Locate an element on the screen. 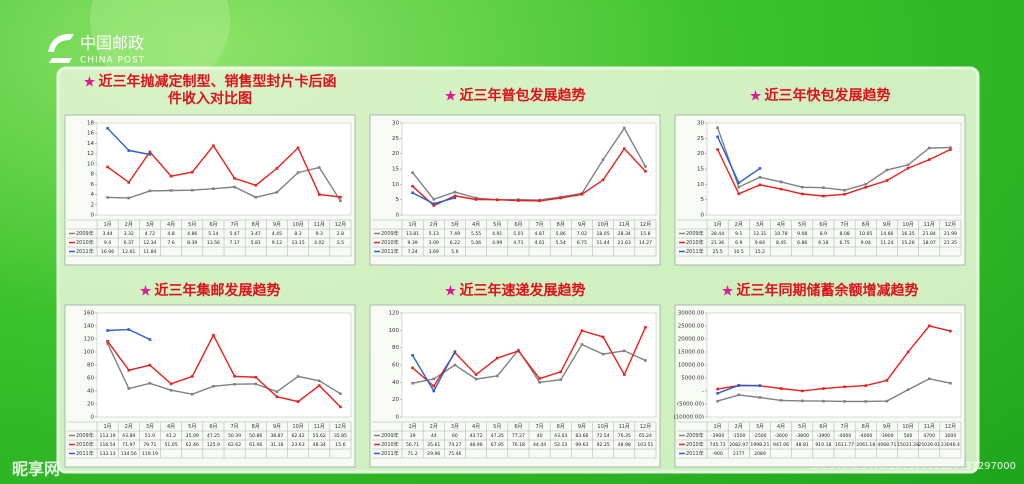 This screenshot has width=1024, height=484. y-tick-label: 20 is located at coordinates (395, 154).